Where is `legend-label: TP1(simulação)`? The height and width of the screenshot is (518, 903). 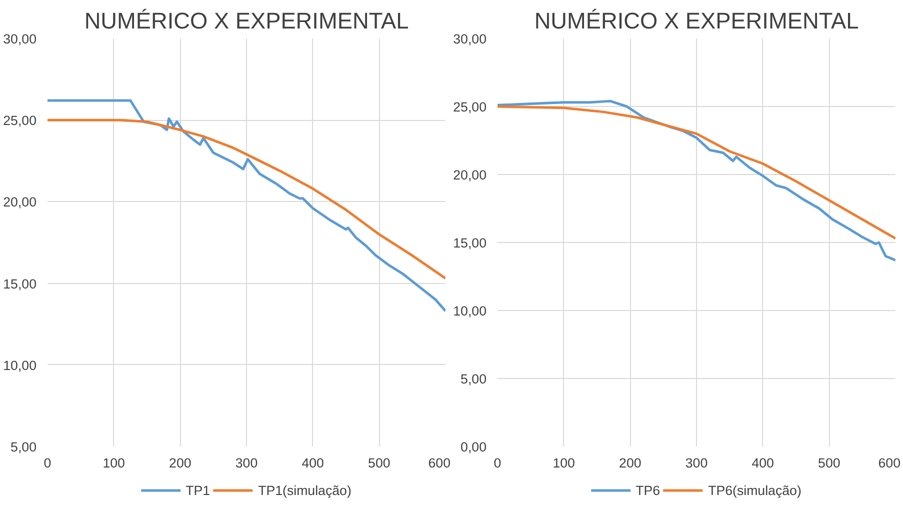
legend-label: TP1(simulação) is located at coordinates (305, 490).